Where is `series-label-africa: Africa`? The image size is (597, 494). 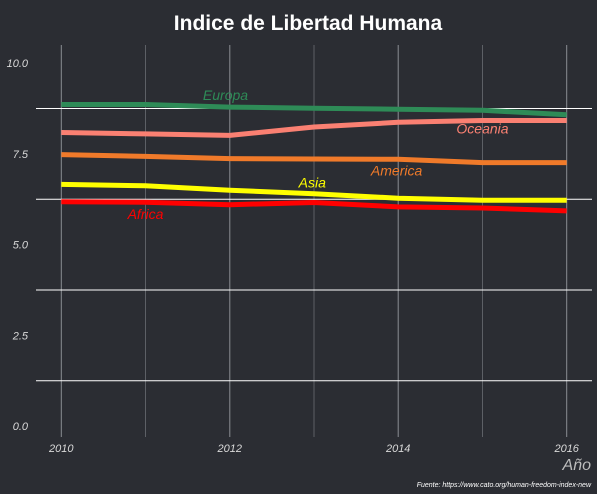
series-label-africa: Africa is located at coordinates (145, 214).